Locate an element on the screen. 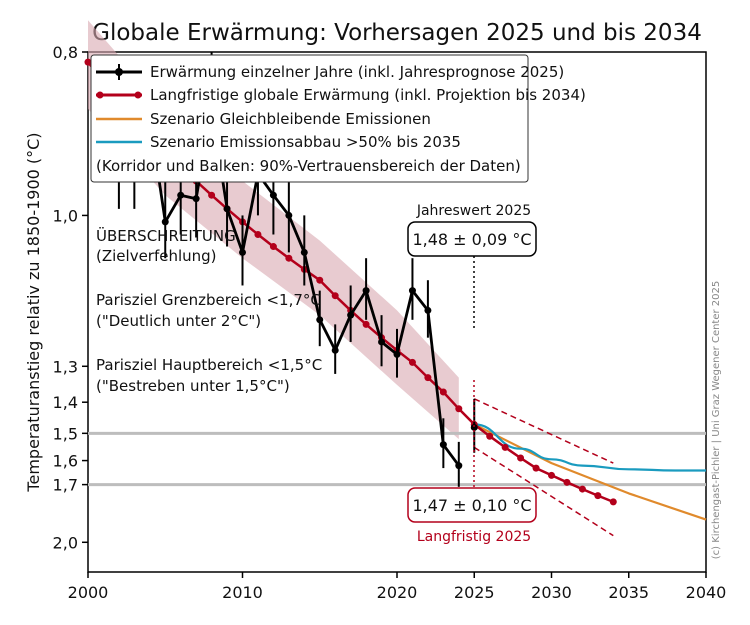 Image resolution: width=750 pixels, height=625 pixels. annotation-hauptbereich-sub: ("Bestreben unter 1,5°C") is located at coordinates (193, 386).